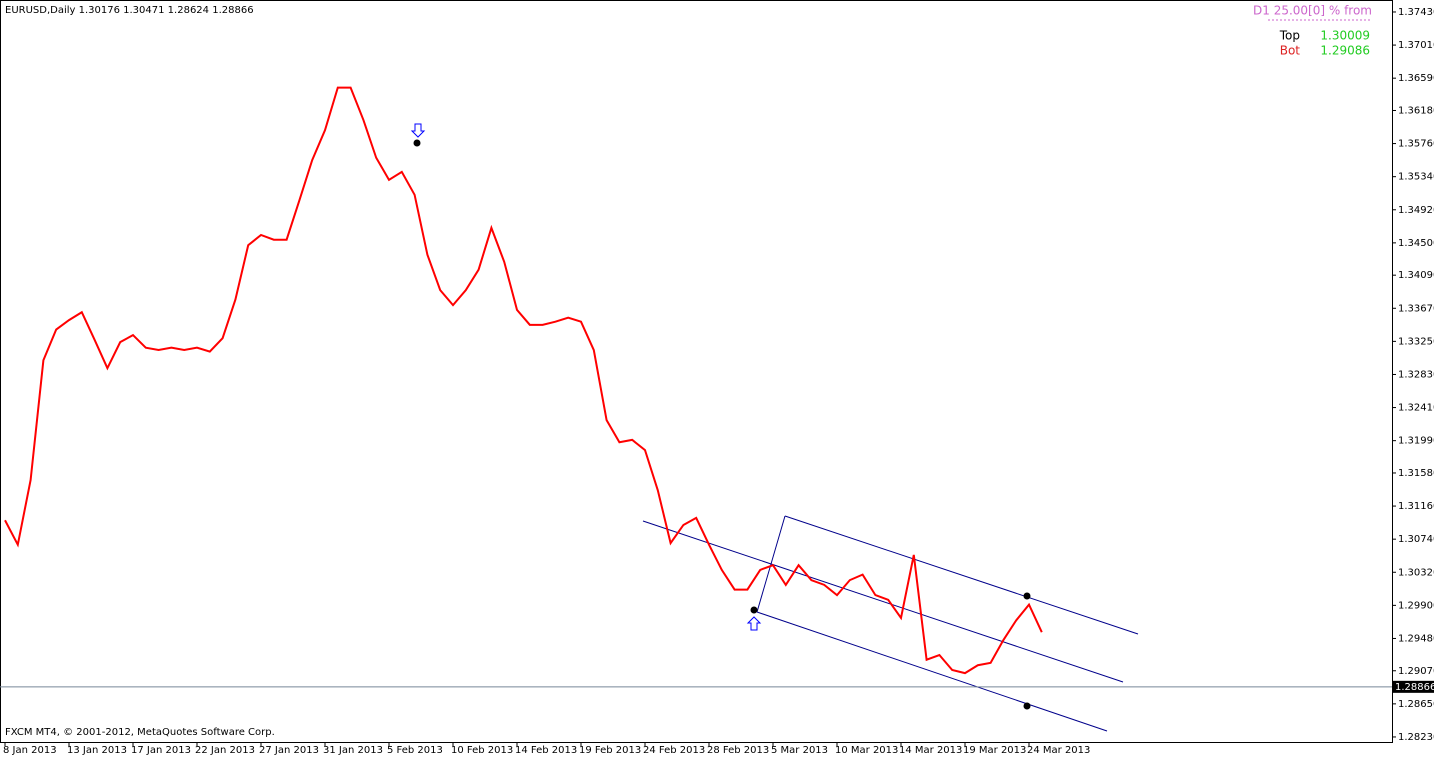  Describe the element at coordinates (546, 750) in the screenshot. I see `x-tick-label: 14 Feb 2013` at that location.